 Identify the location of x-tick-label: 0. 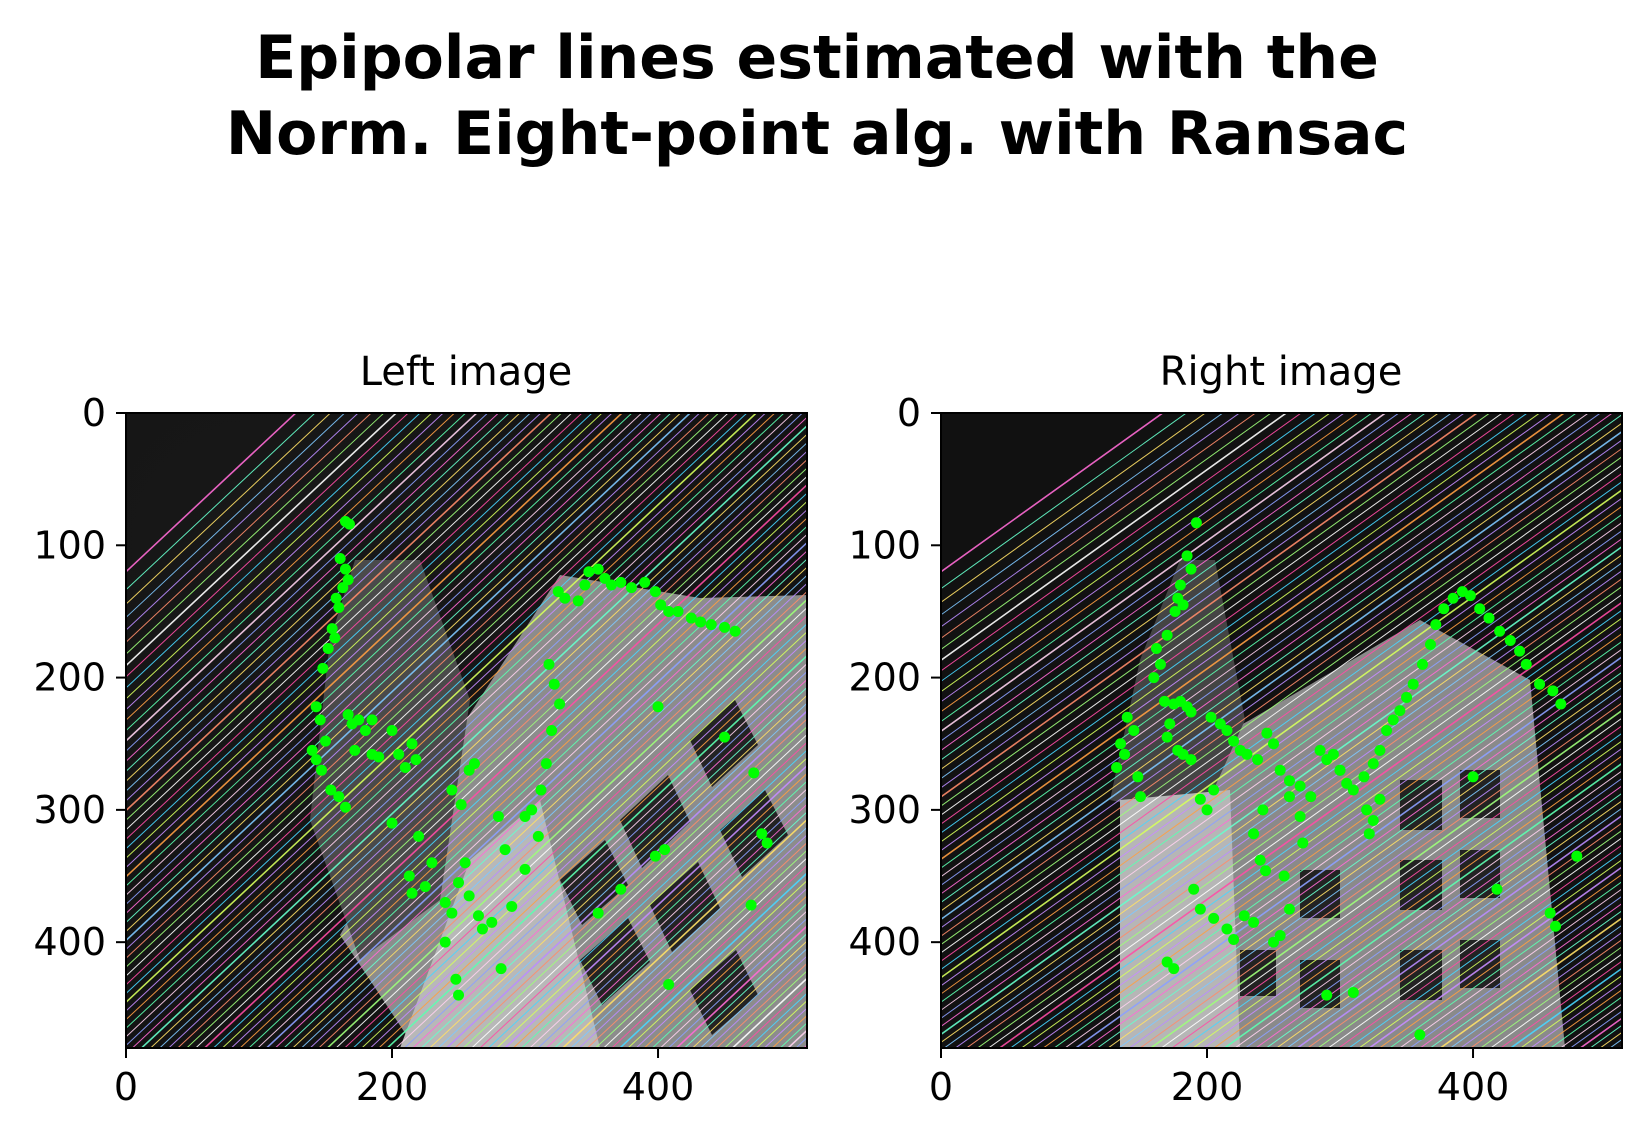
(941, 1087).